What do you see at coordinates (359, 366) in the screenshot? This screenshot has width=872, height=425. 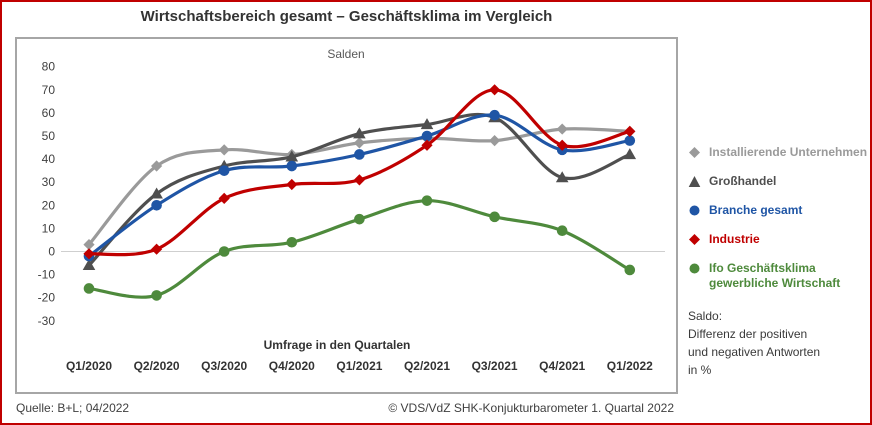 I see `svg-text: Q1/2021` at bounding box center [359, 366].